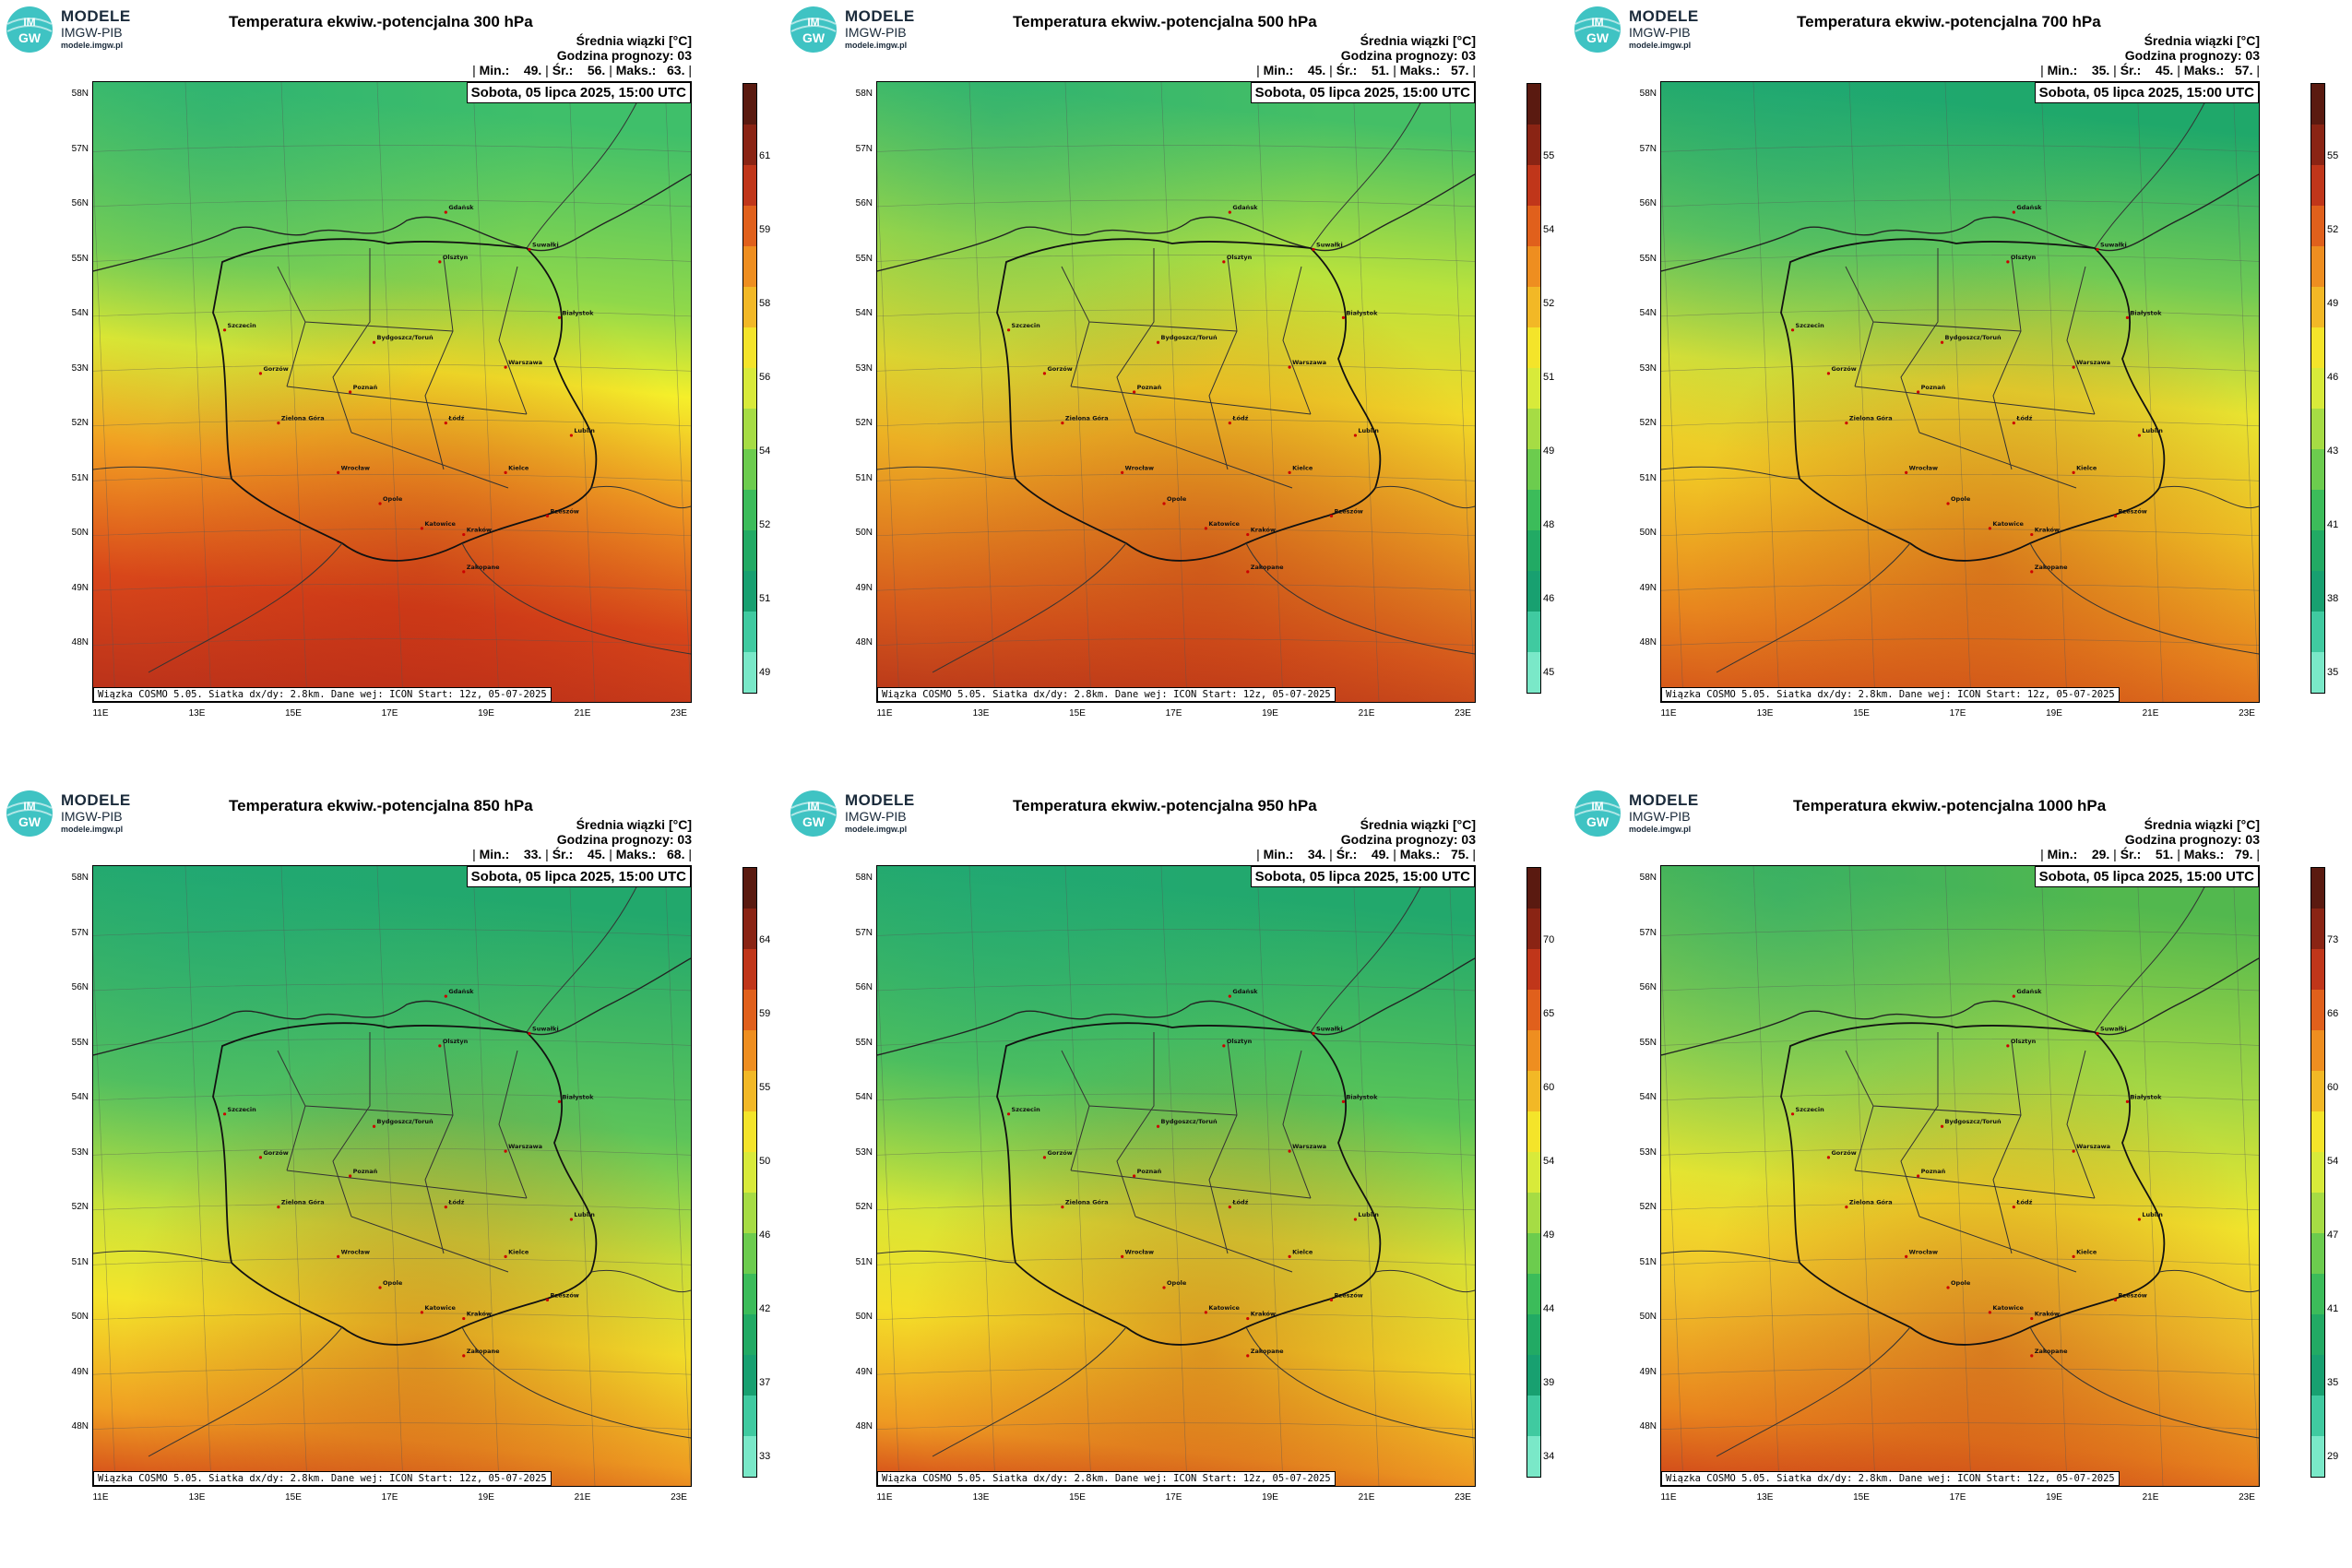 The height and width of the screenshot is (1568, 2352). What do you see at coordinates (1648, 1152) in the screenshot?
I see `latitude-label: 53N` at bounding box center [1648, 1152].